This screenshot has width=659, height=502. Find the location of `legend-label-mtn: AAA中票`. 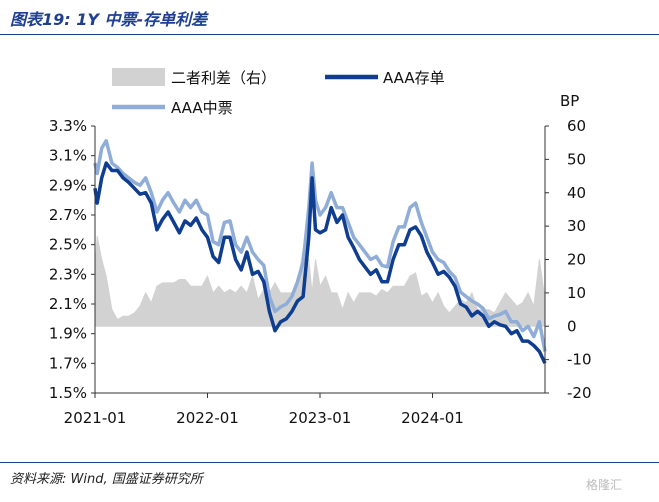

legend-label-mtn: AAA中票 is located at coordinates (202, 108).